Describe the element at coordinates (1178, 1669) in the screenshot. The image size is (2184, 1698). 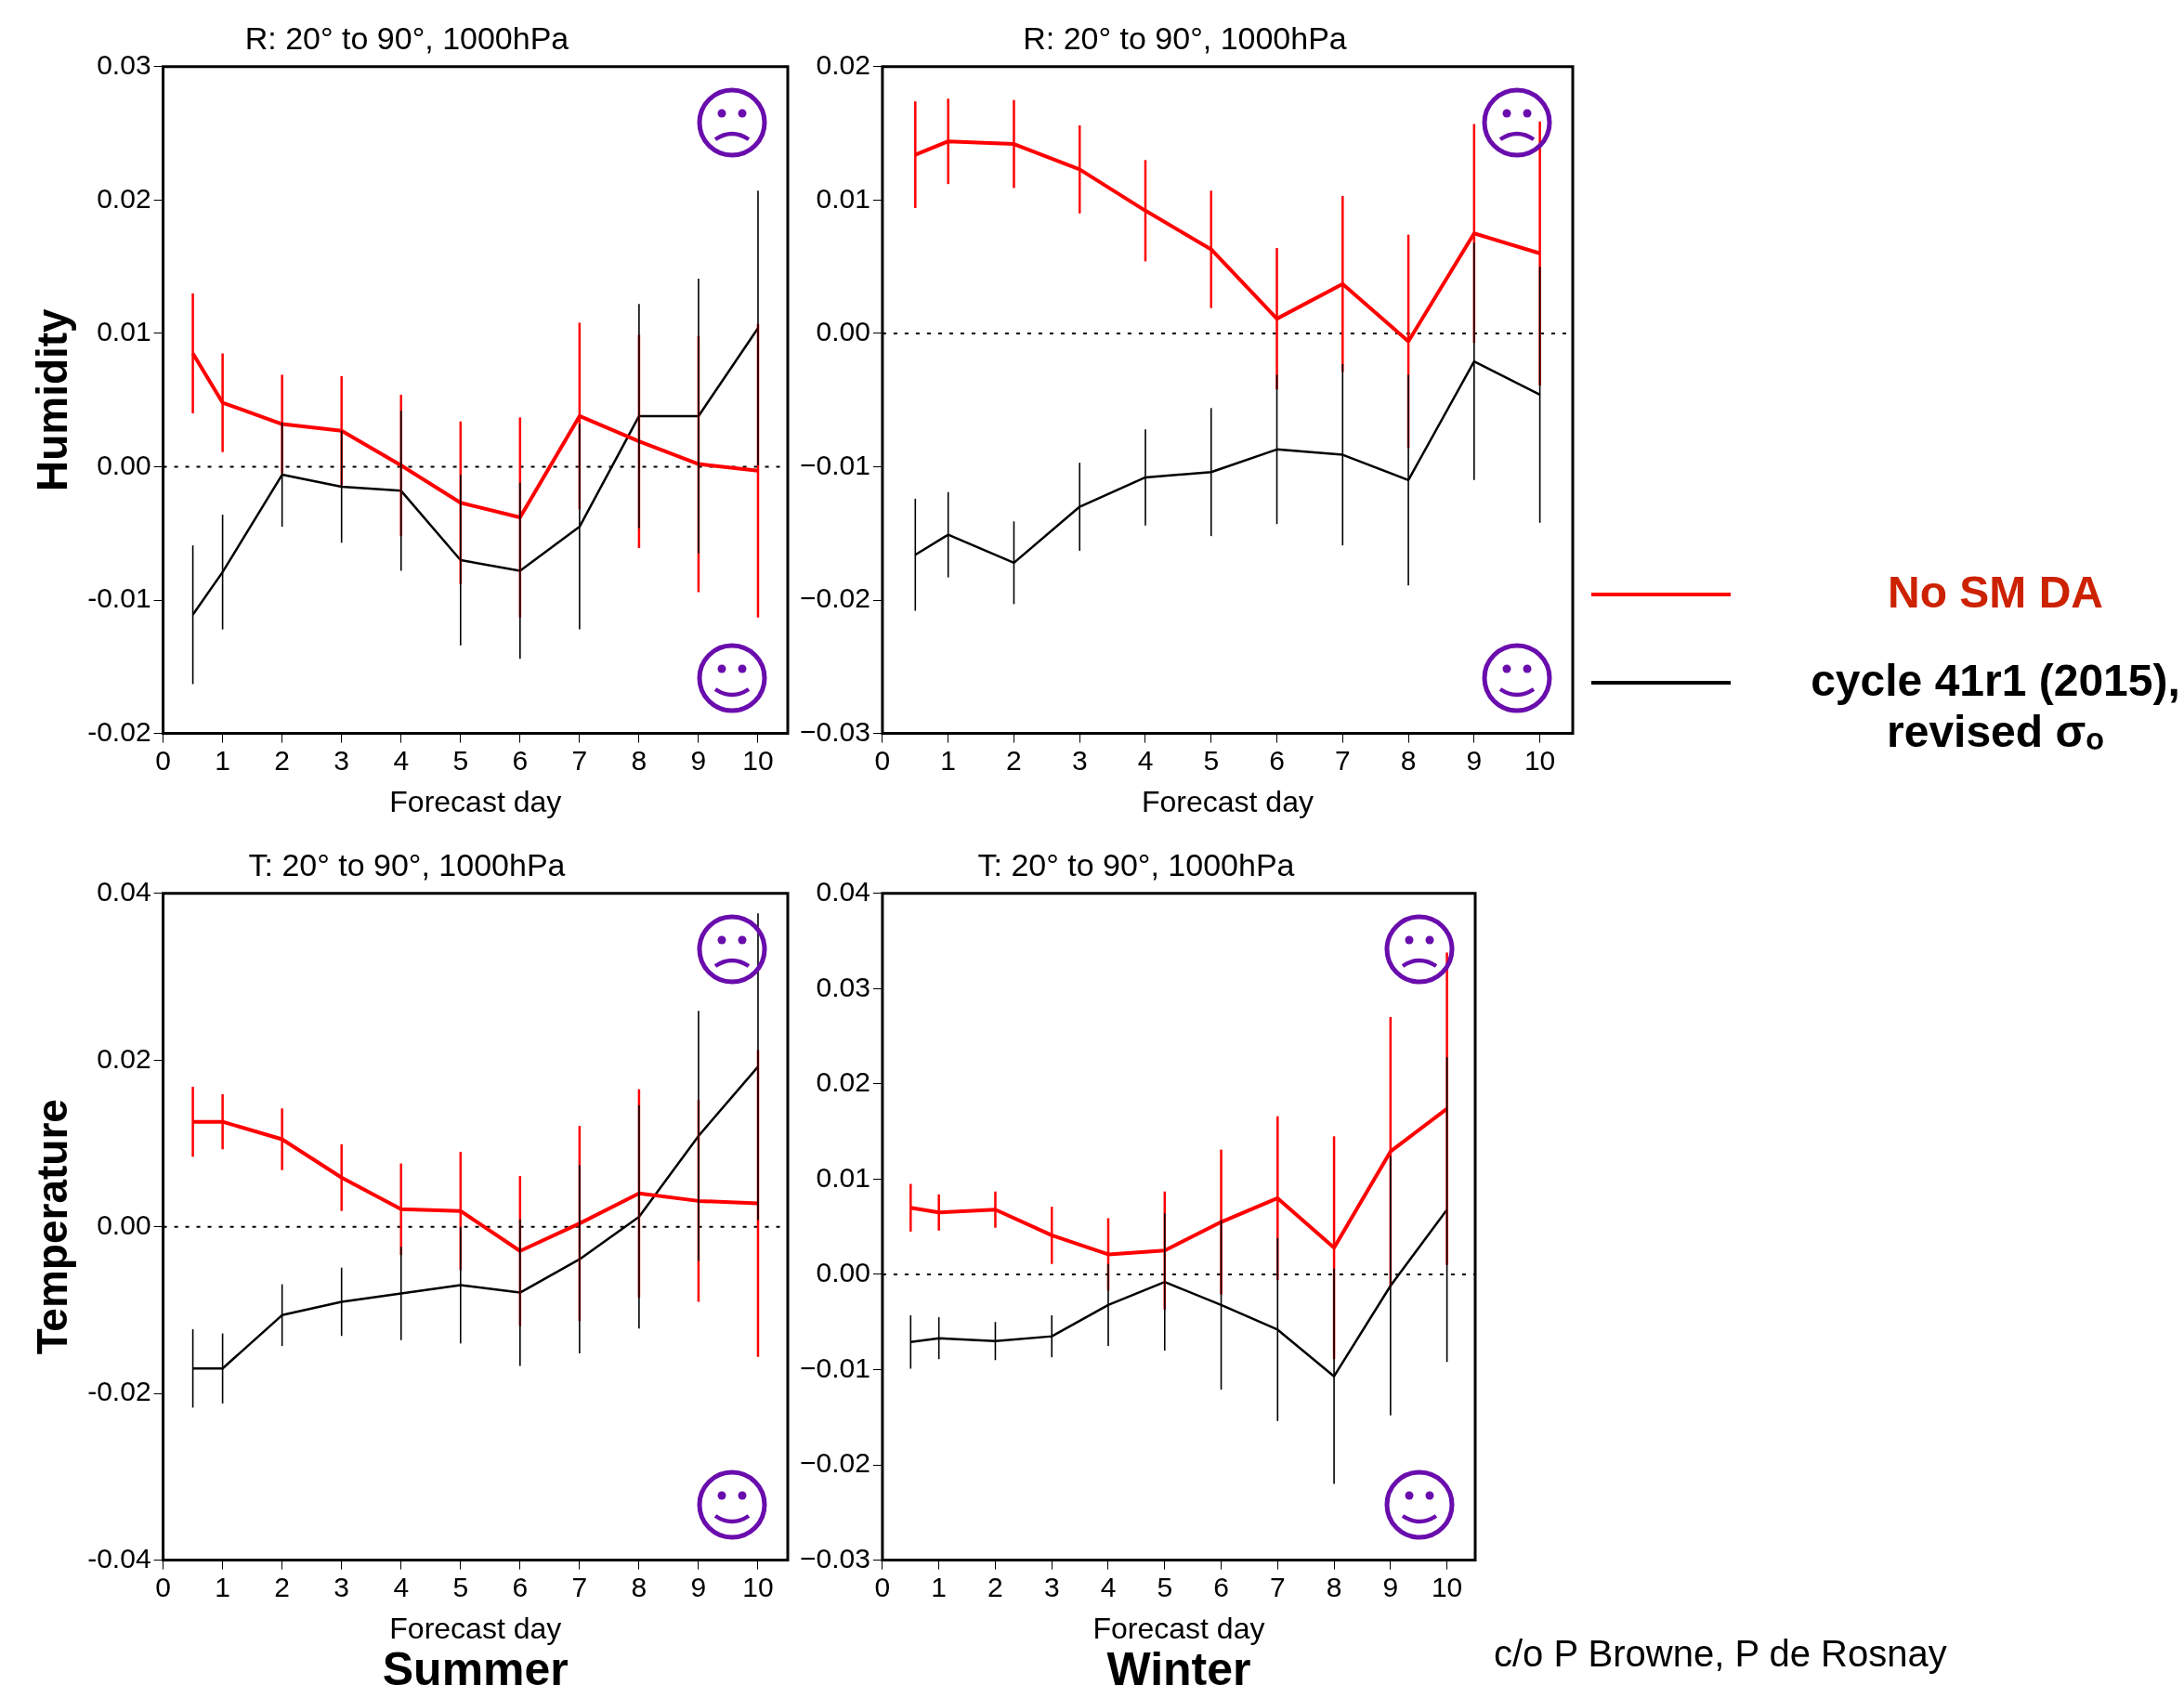
I see `text: Winter` at that location.